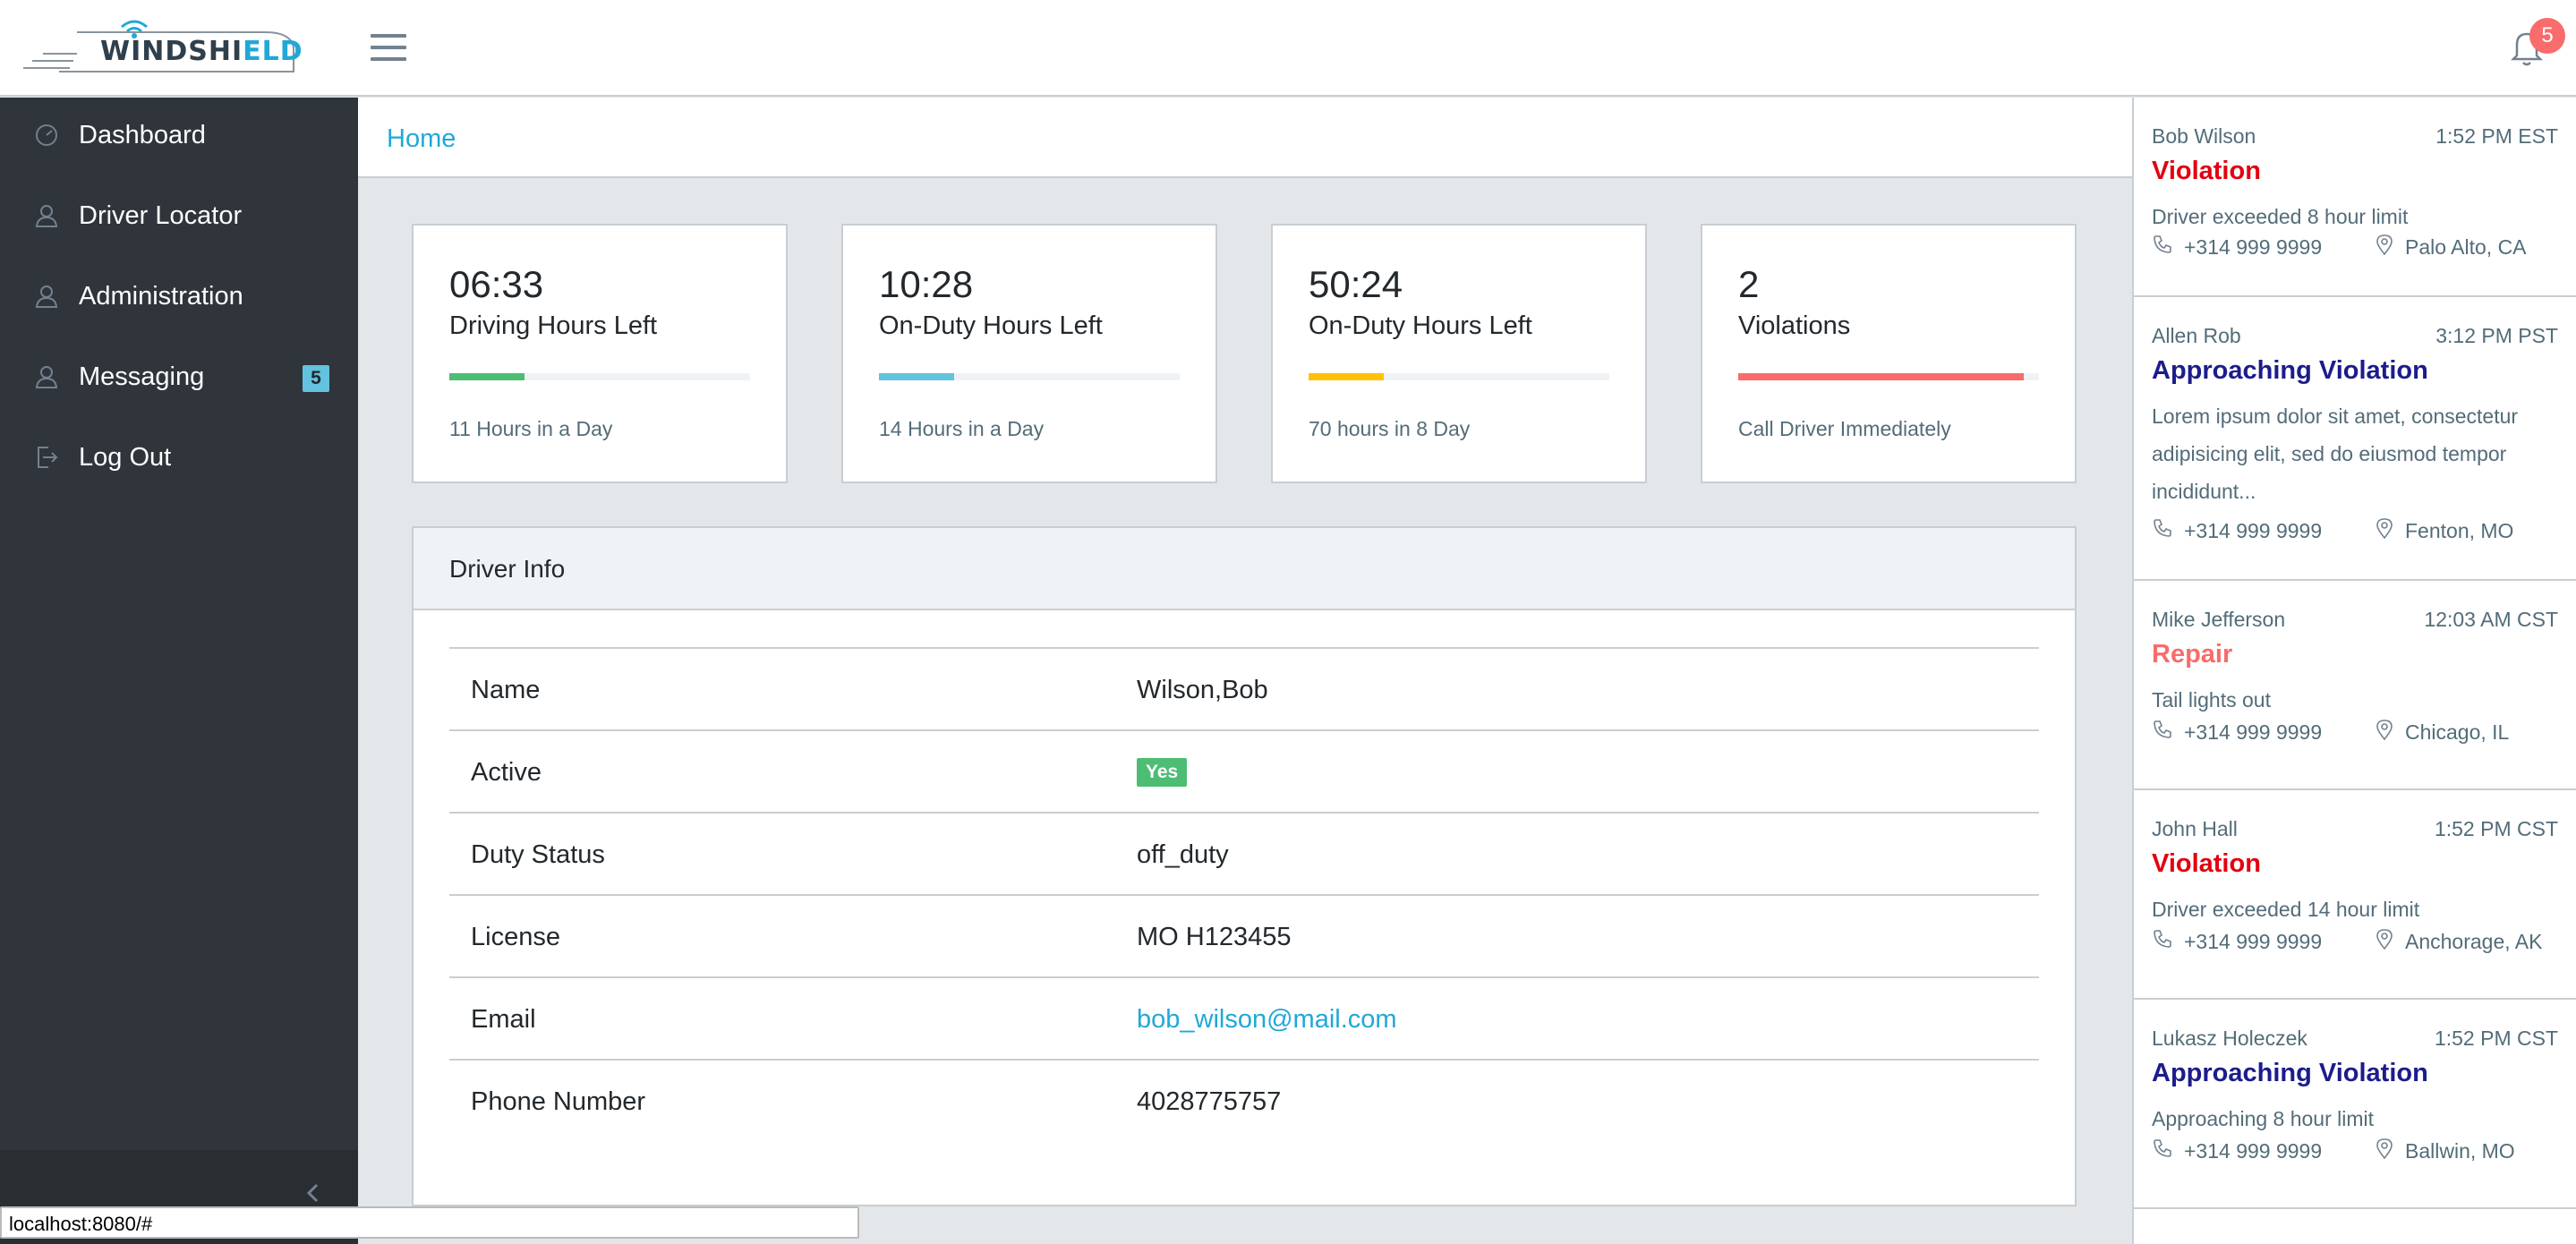 Image resolution: width=2576 pixels, height=1244 pixels. What do you see at coordinates (125, 458) in the screenshot?
I see `sidebar-item-label: Log Out` at bounding box center [125, 458].